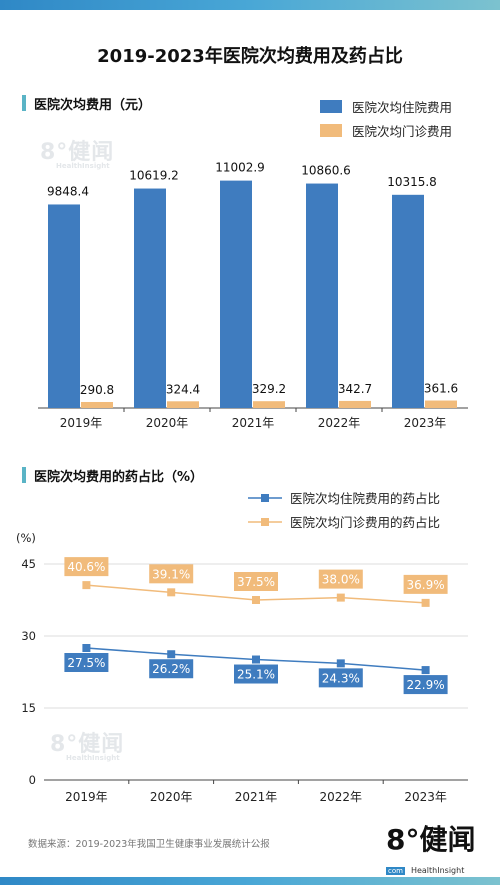  I want to click on bar-x-tick-label: 2023年, so click(425, 423).